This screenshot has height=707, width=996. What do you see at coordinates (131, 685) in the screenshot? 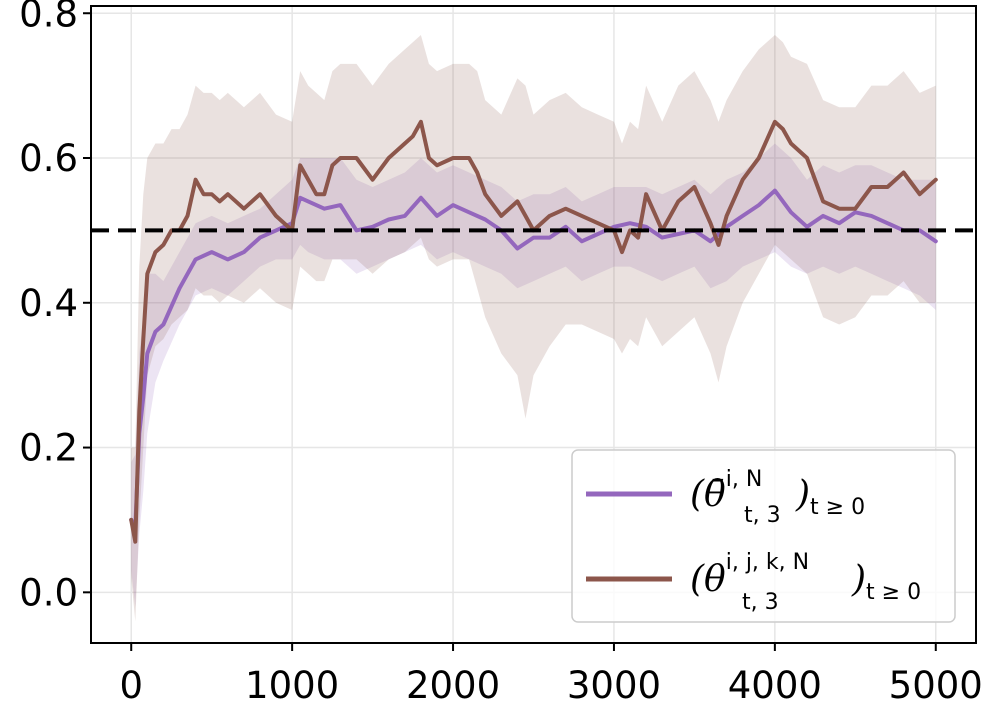
I see `x-tick-label-0: 0` at bounding box center [131, 685].